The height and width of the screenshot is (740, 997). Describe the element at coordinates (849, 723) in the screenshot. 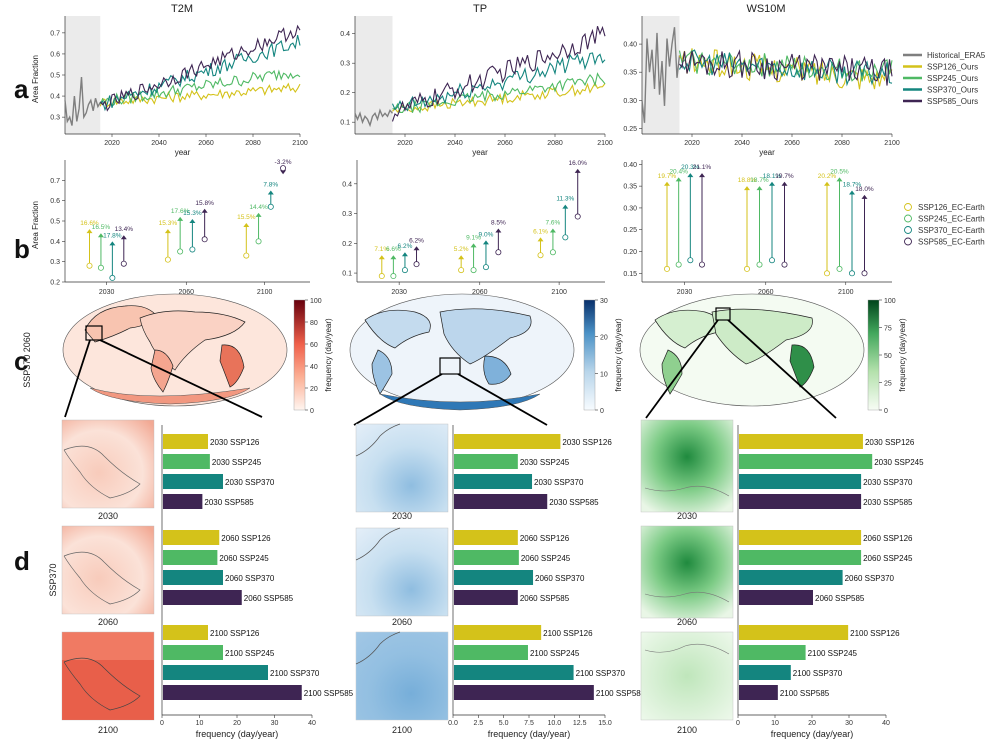

I see `x-tick-label: 30` at that location.